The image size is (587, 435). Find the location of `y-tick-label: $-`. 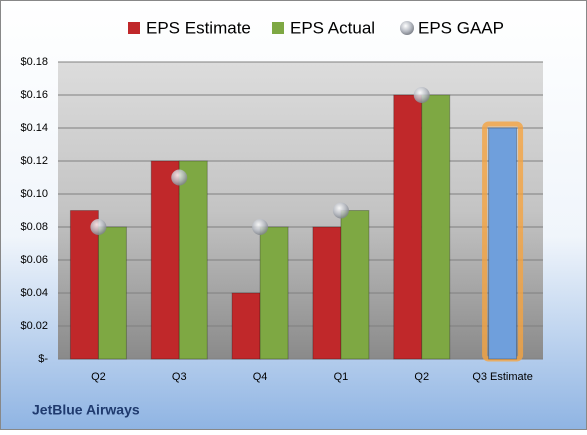

y-tick-label: $- is located at coordinates (43, 359).